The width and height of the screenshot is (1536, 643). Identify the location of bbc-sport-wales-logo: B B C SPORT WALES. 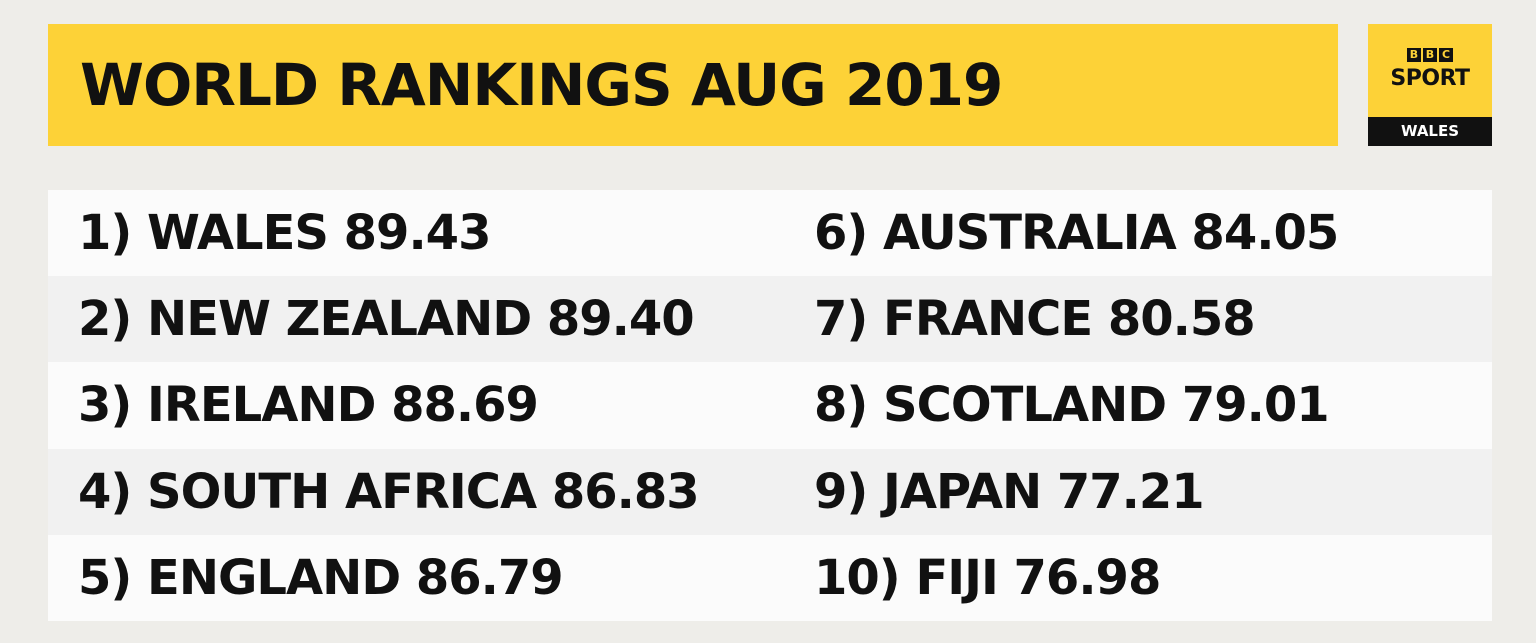
(1430, 85).